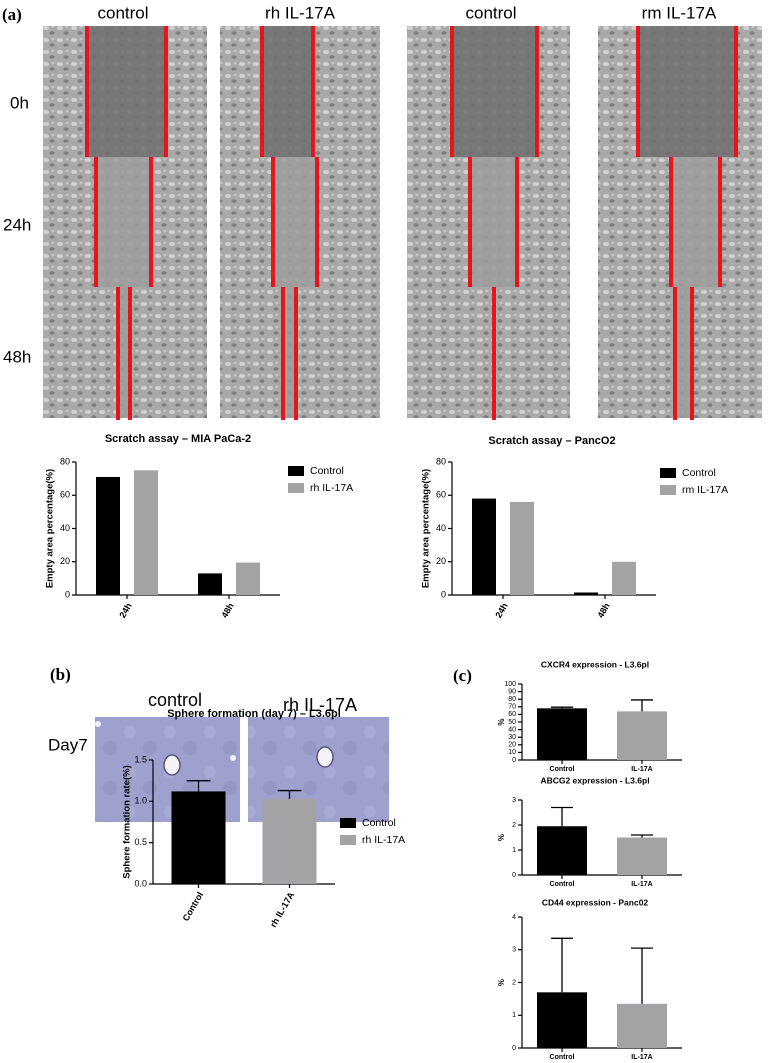 Image resolution: width=780 pixels, height=1063 pixels. I want to click on y-tick-label: 50, so click(512, 722).